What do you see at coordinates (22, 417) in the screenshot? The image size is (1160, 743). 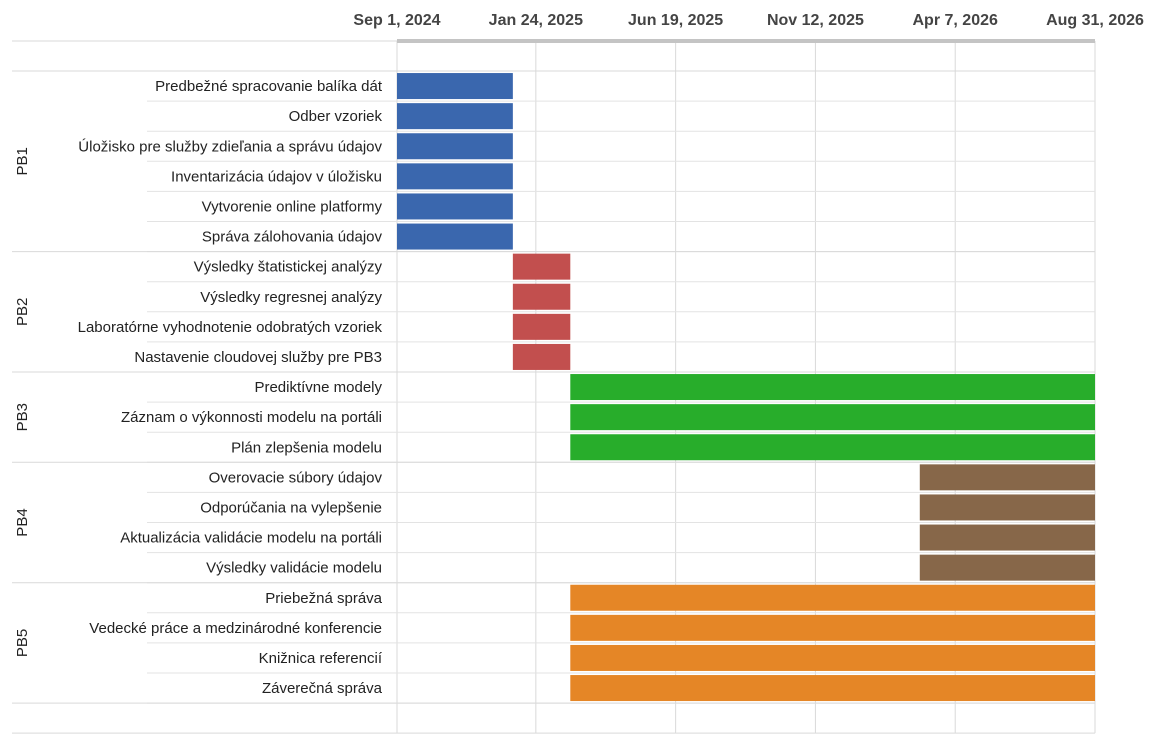 I see `group-label-pb3: PB3` at bounding box center [22, 417].